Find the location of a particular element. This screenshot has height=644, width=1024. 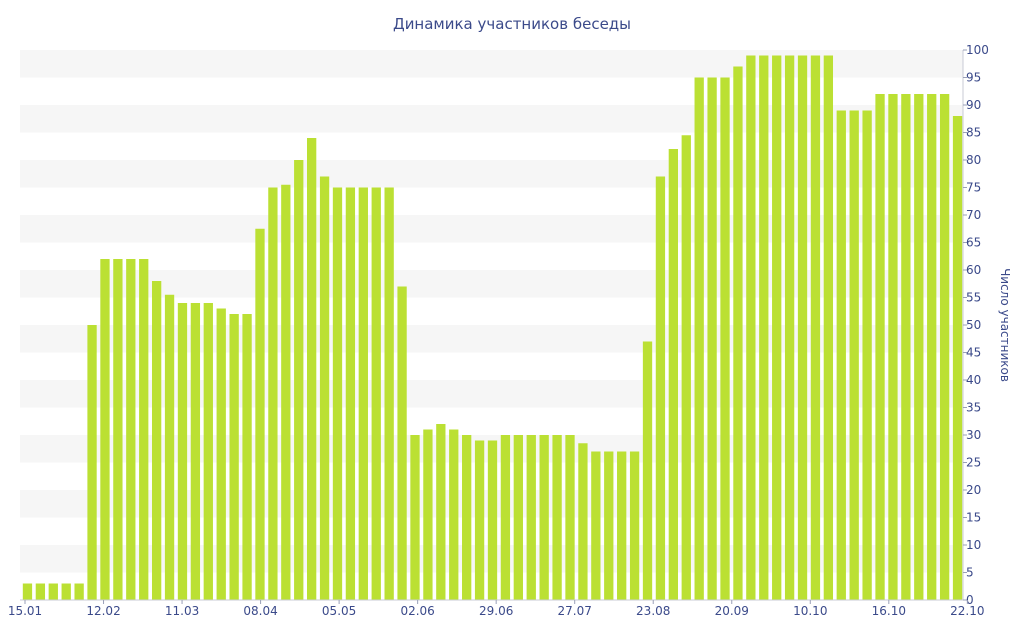

y-tick-label: 30 is located at coordinates (973, 435).